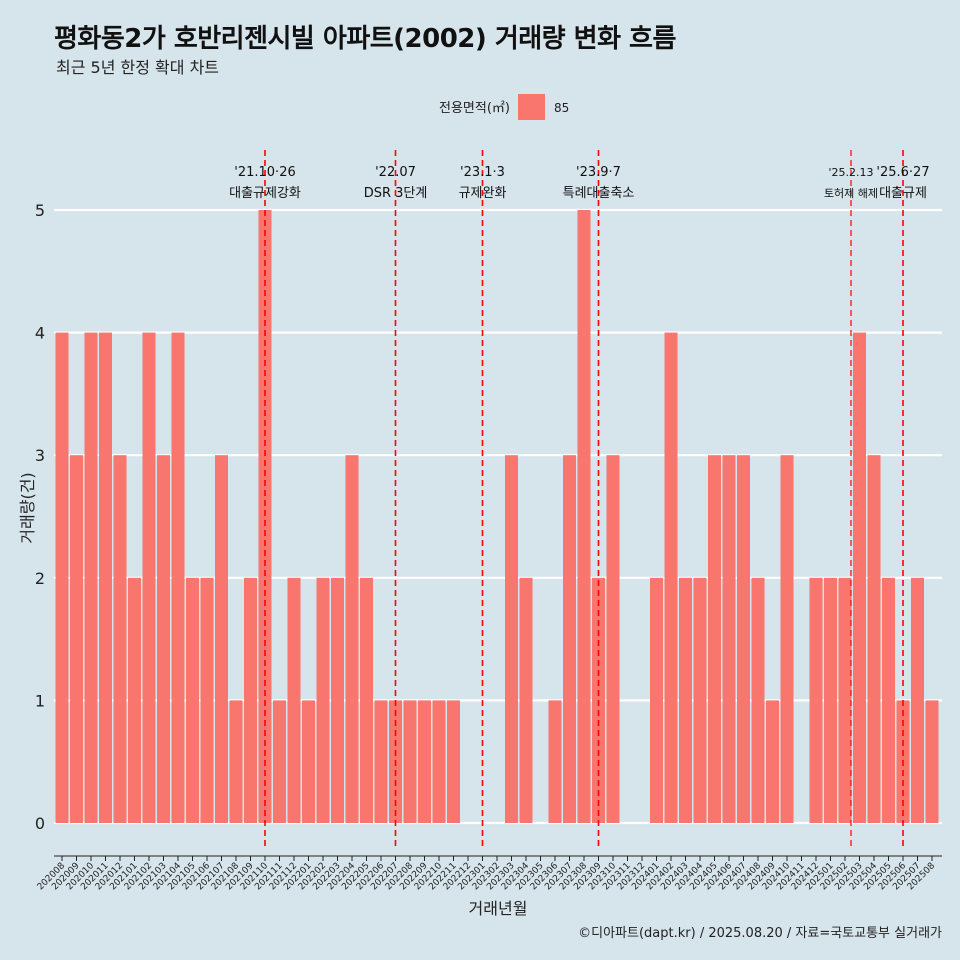  Describe the element at coordinates (483, 193) in the screenshot. I see `event-label: 규제완화` at that location.